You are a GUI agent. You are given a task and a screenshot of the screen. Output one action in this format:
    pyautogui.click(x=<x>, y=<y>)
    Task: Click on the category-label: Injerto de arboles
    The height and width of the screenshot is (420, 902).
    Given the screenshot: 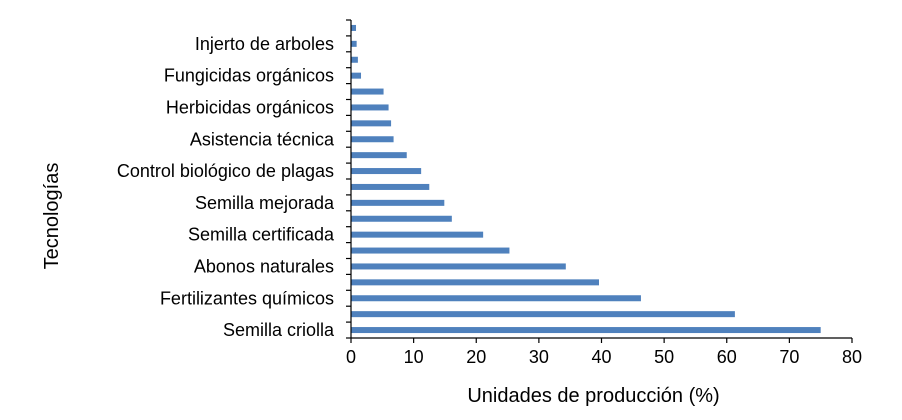 What is the action you would take?
    pyautogui.click(x=264, y=44)
    